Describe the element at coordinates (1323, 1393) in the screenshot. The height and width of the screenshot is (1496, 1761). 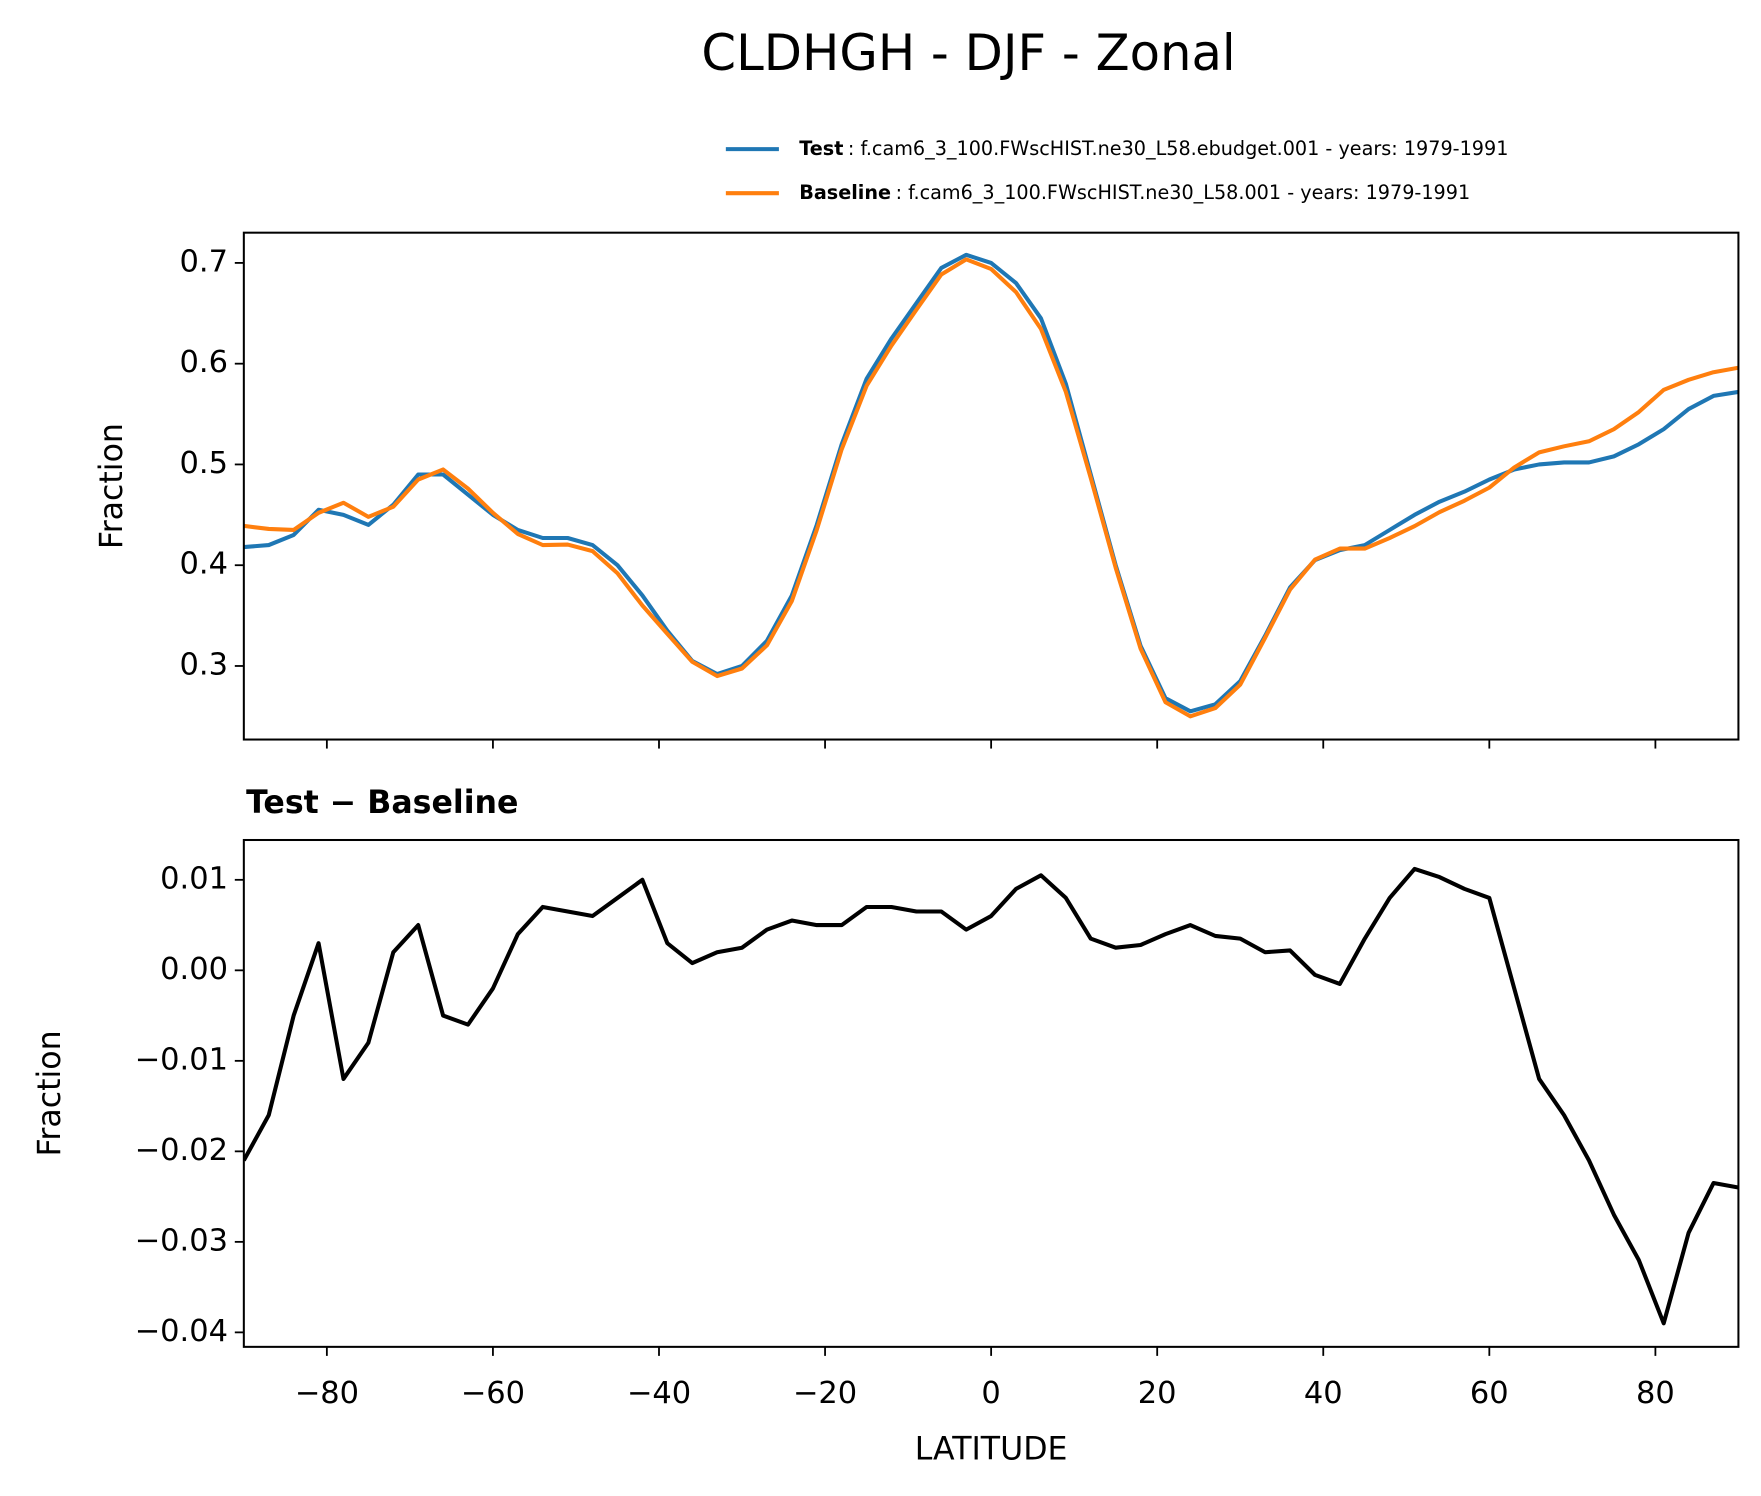
I see `x-tick-label: 40` at that location.